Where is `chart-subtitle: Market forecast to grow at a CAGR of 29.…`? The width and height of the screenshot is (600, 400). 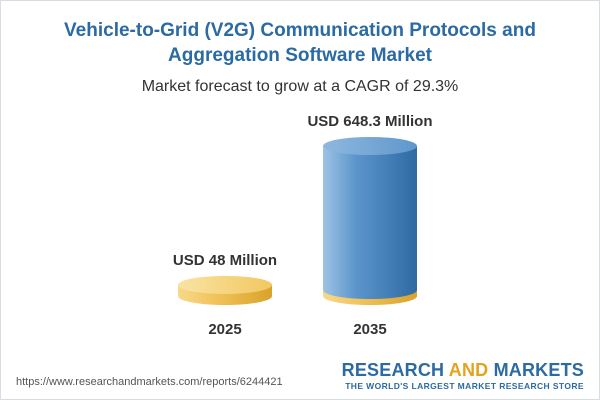
chart-subtitle: Market forecast to grow at a CAGR of 29.… is located at coordinates (300, 86).